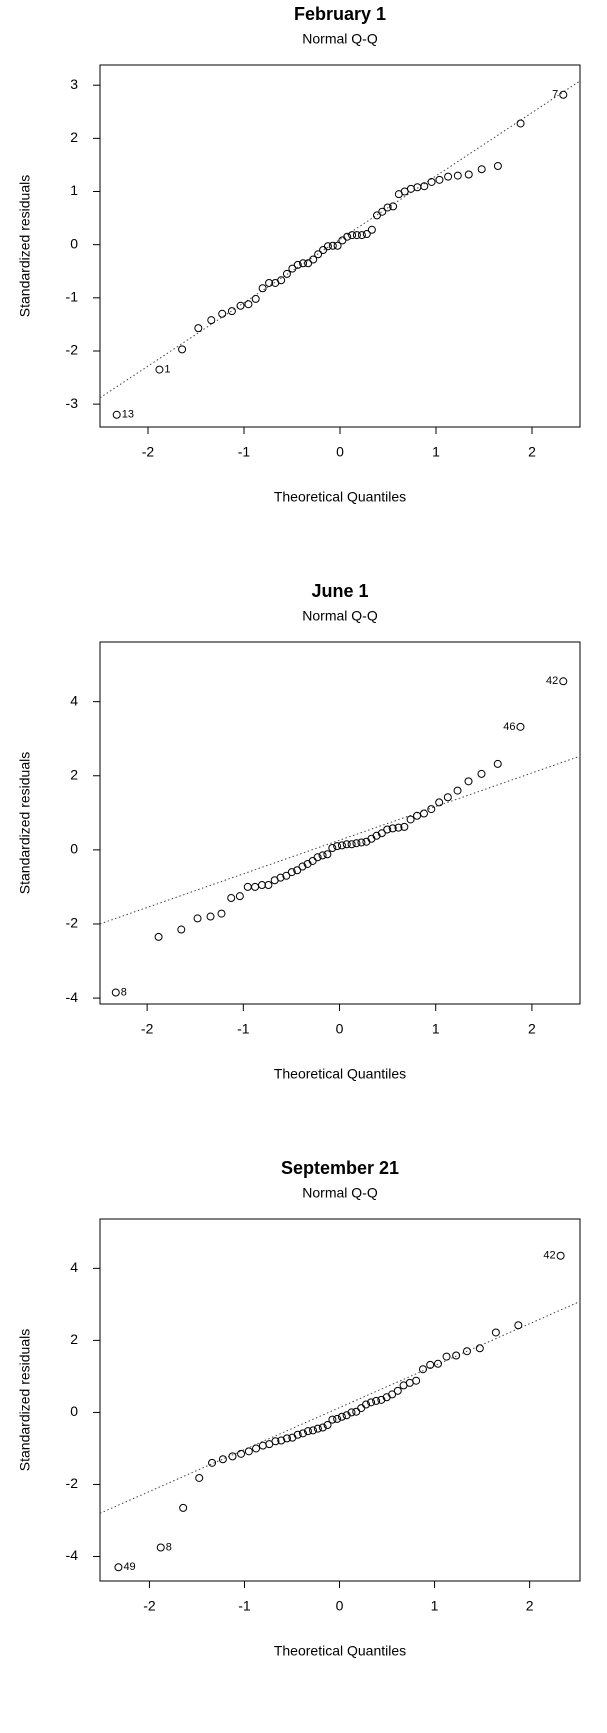 Image resolution: width=607 pixels, height=1733 pixels. What do you see at coordinates (72, 403) in the screenshot?
I see `y-tick-label: -3` at bounding box center [72, 403].